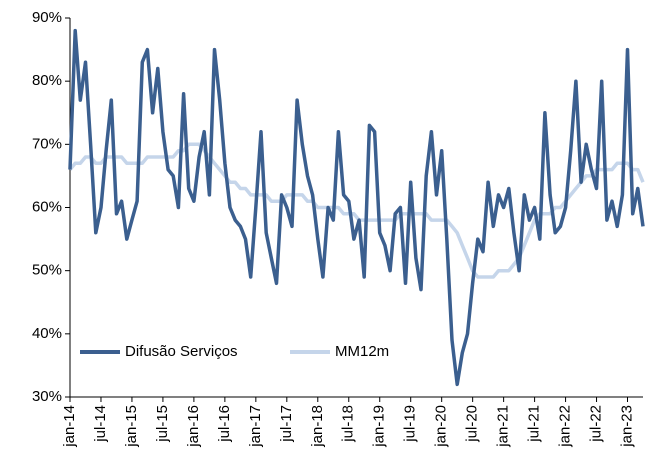  Describe the element at coordinates (47, 206) in the screenshot. I see `y-tick-label: 60%` at that location.